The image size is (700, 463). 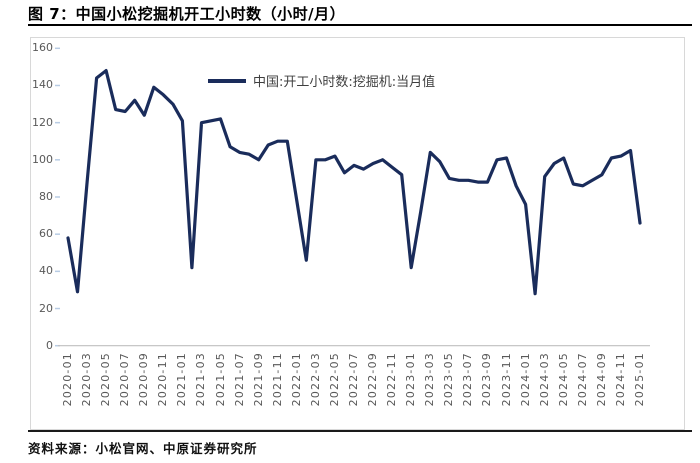 What do you see at coordinates (42, 85) in the screenshot?
I see `y-axis-label: 140` at bounding box center [42, 85].